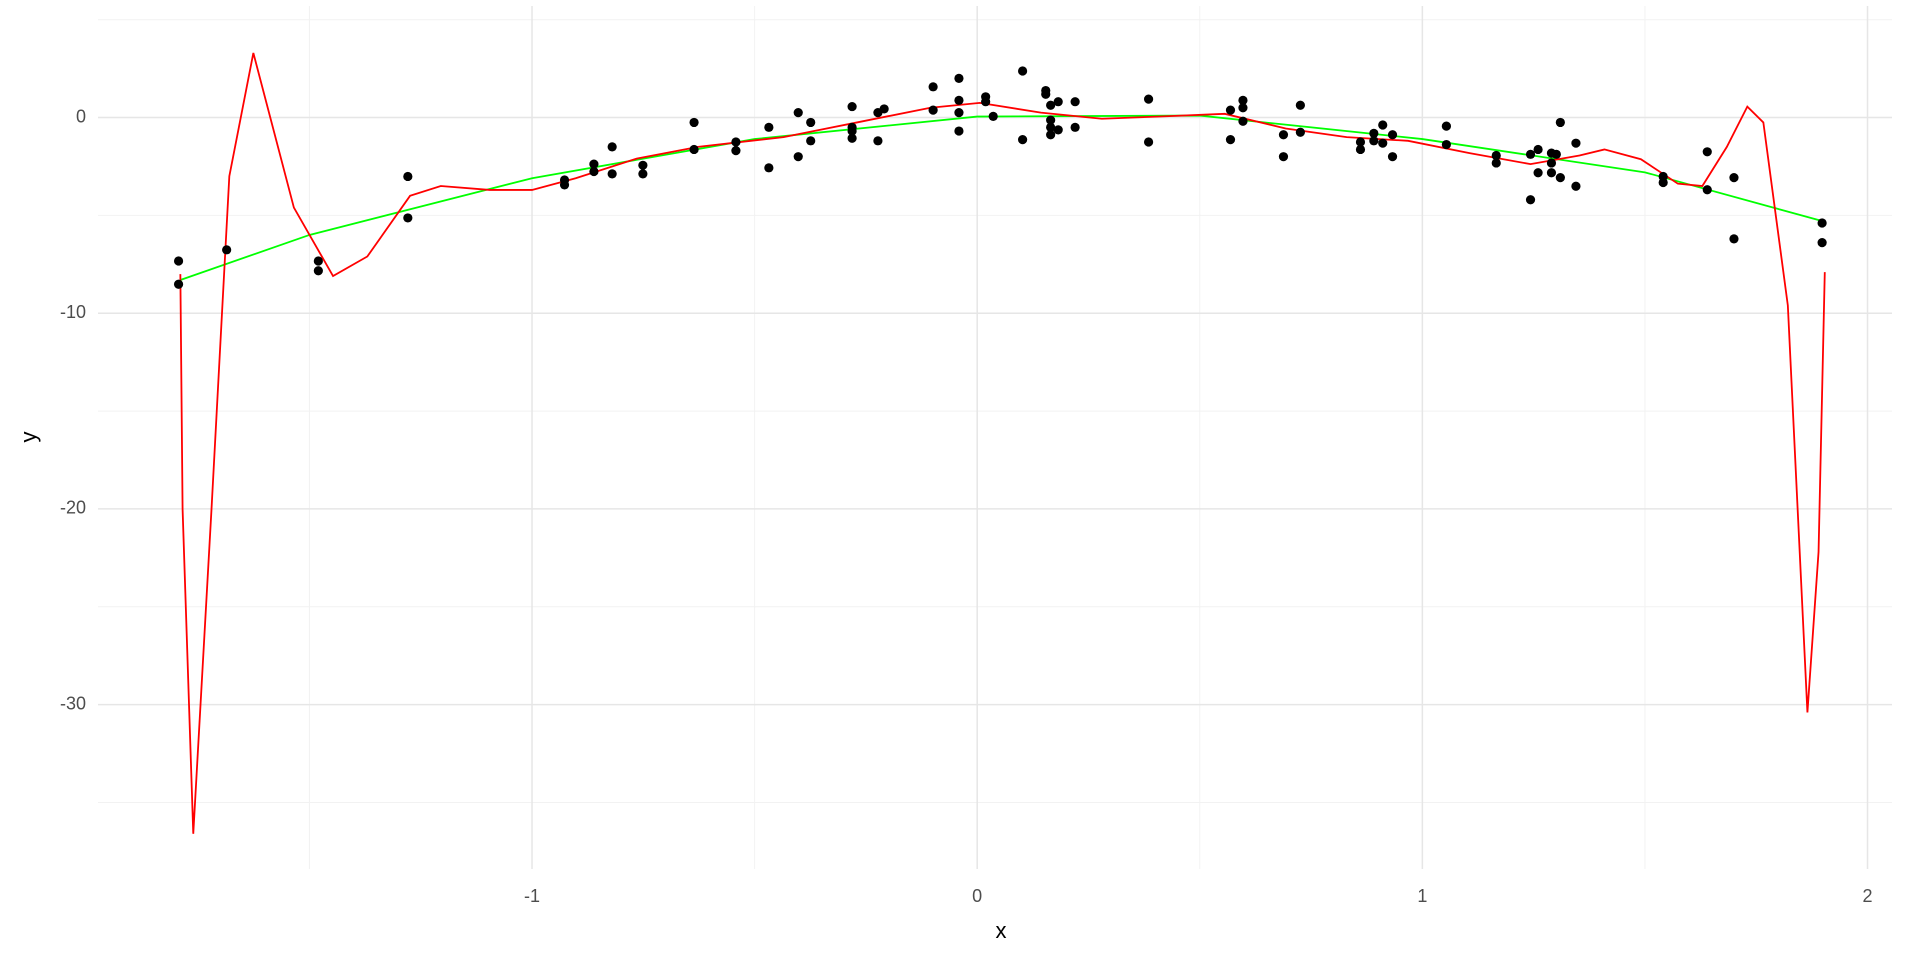 This screenshot has height=960, width=1920. I want to click on x-axis-title: x, so click(1001, 930).